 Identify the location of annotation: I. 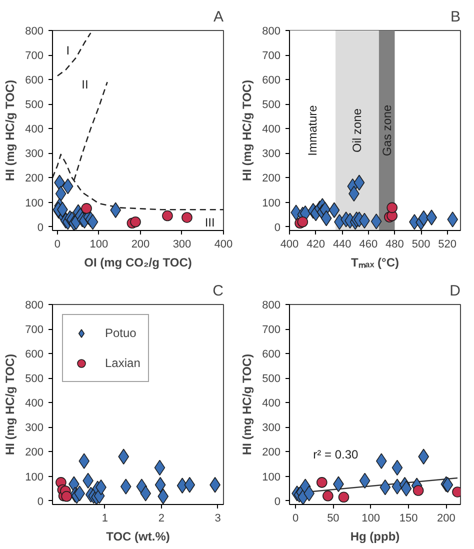
(68, 51).